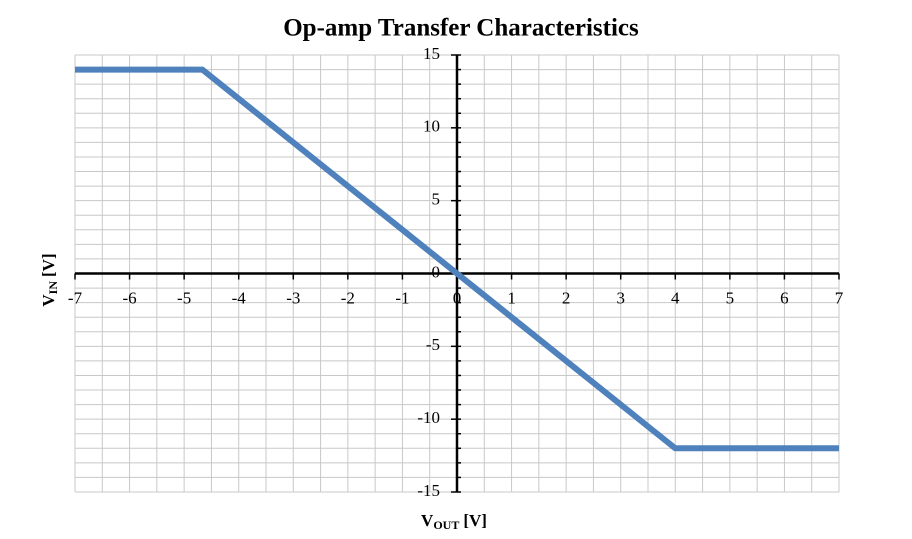  What do you see at coordinates (566, 297) in the screenshot?
I see `x-tick-label: 2` at bounding box center [566, 297].